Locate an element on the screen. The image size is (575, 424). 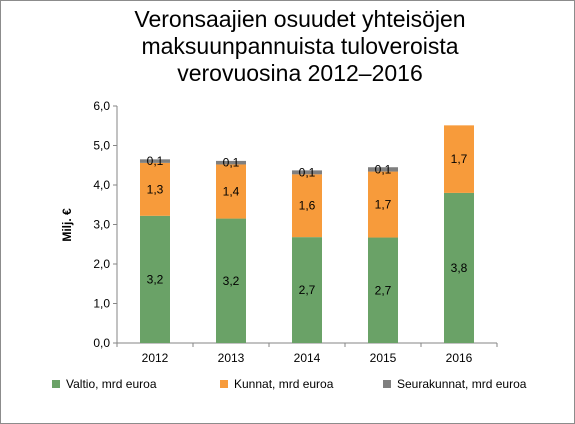
chart-title-line: verovuosina 2012–2016 is located at coordinates (300, 73).